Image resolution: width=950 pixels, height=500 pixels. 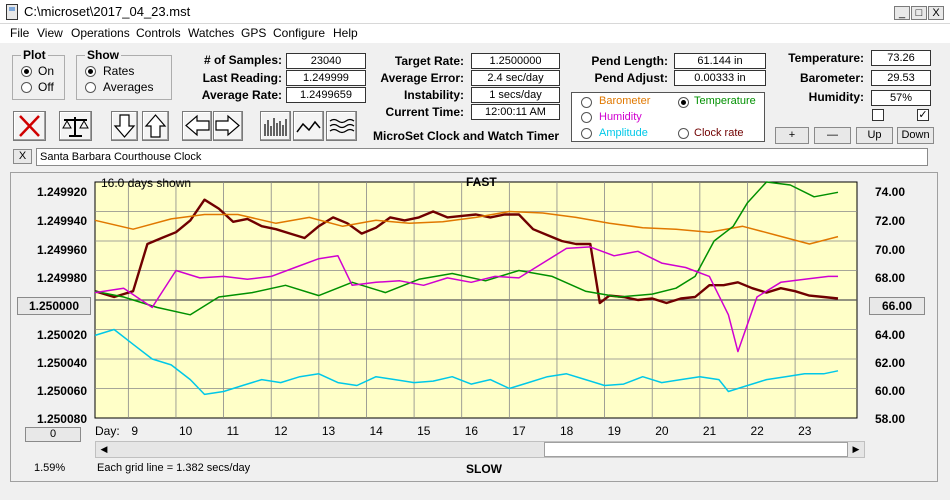 I want to click on humidity-value: 57%, so click(x=901, y=98).